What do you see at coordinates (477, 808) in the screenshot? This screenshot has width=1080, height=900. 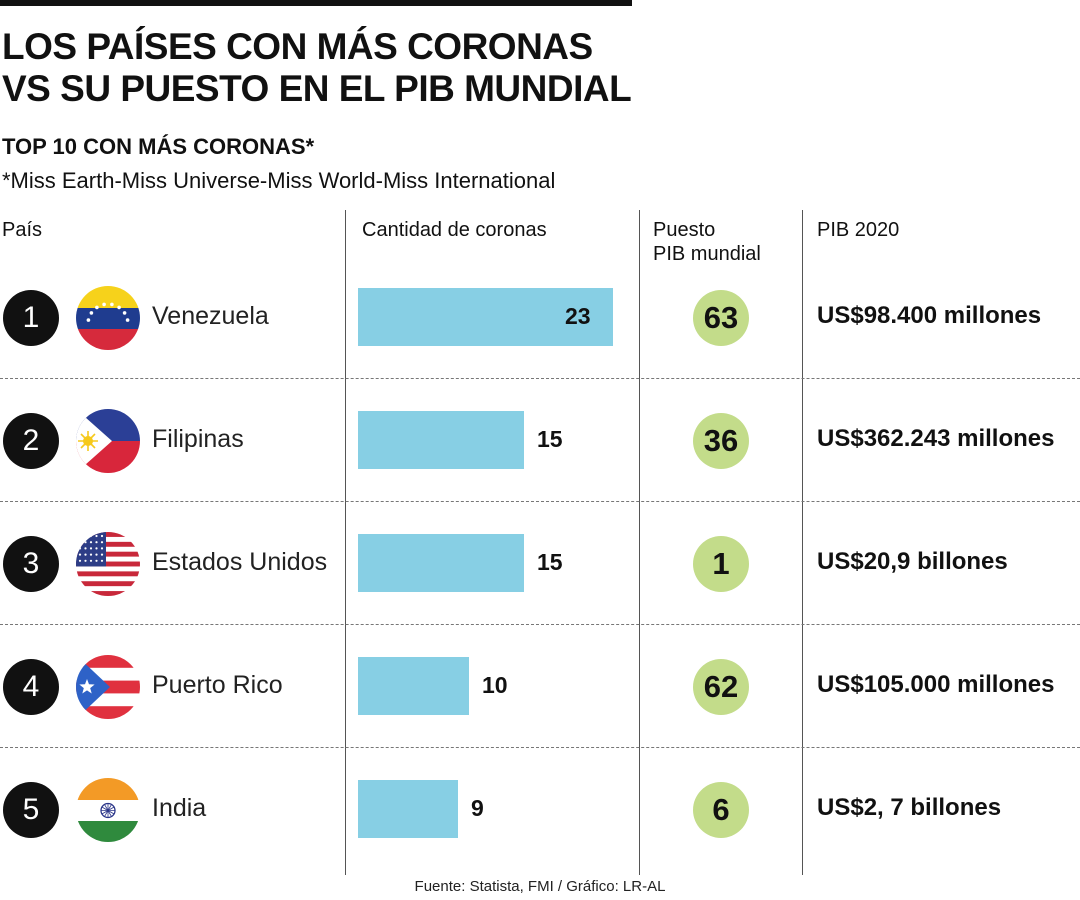 I see `crowns-value-label: 9` at bounding box center [477, 808].